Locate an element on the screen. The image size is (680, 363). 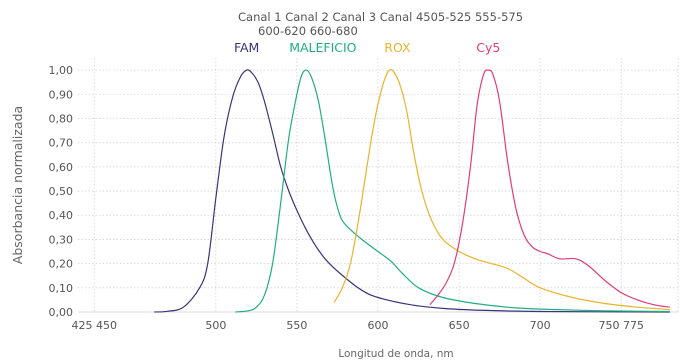
y-tick-label: 0,50 is located at coordinates (61, 191).